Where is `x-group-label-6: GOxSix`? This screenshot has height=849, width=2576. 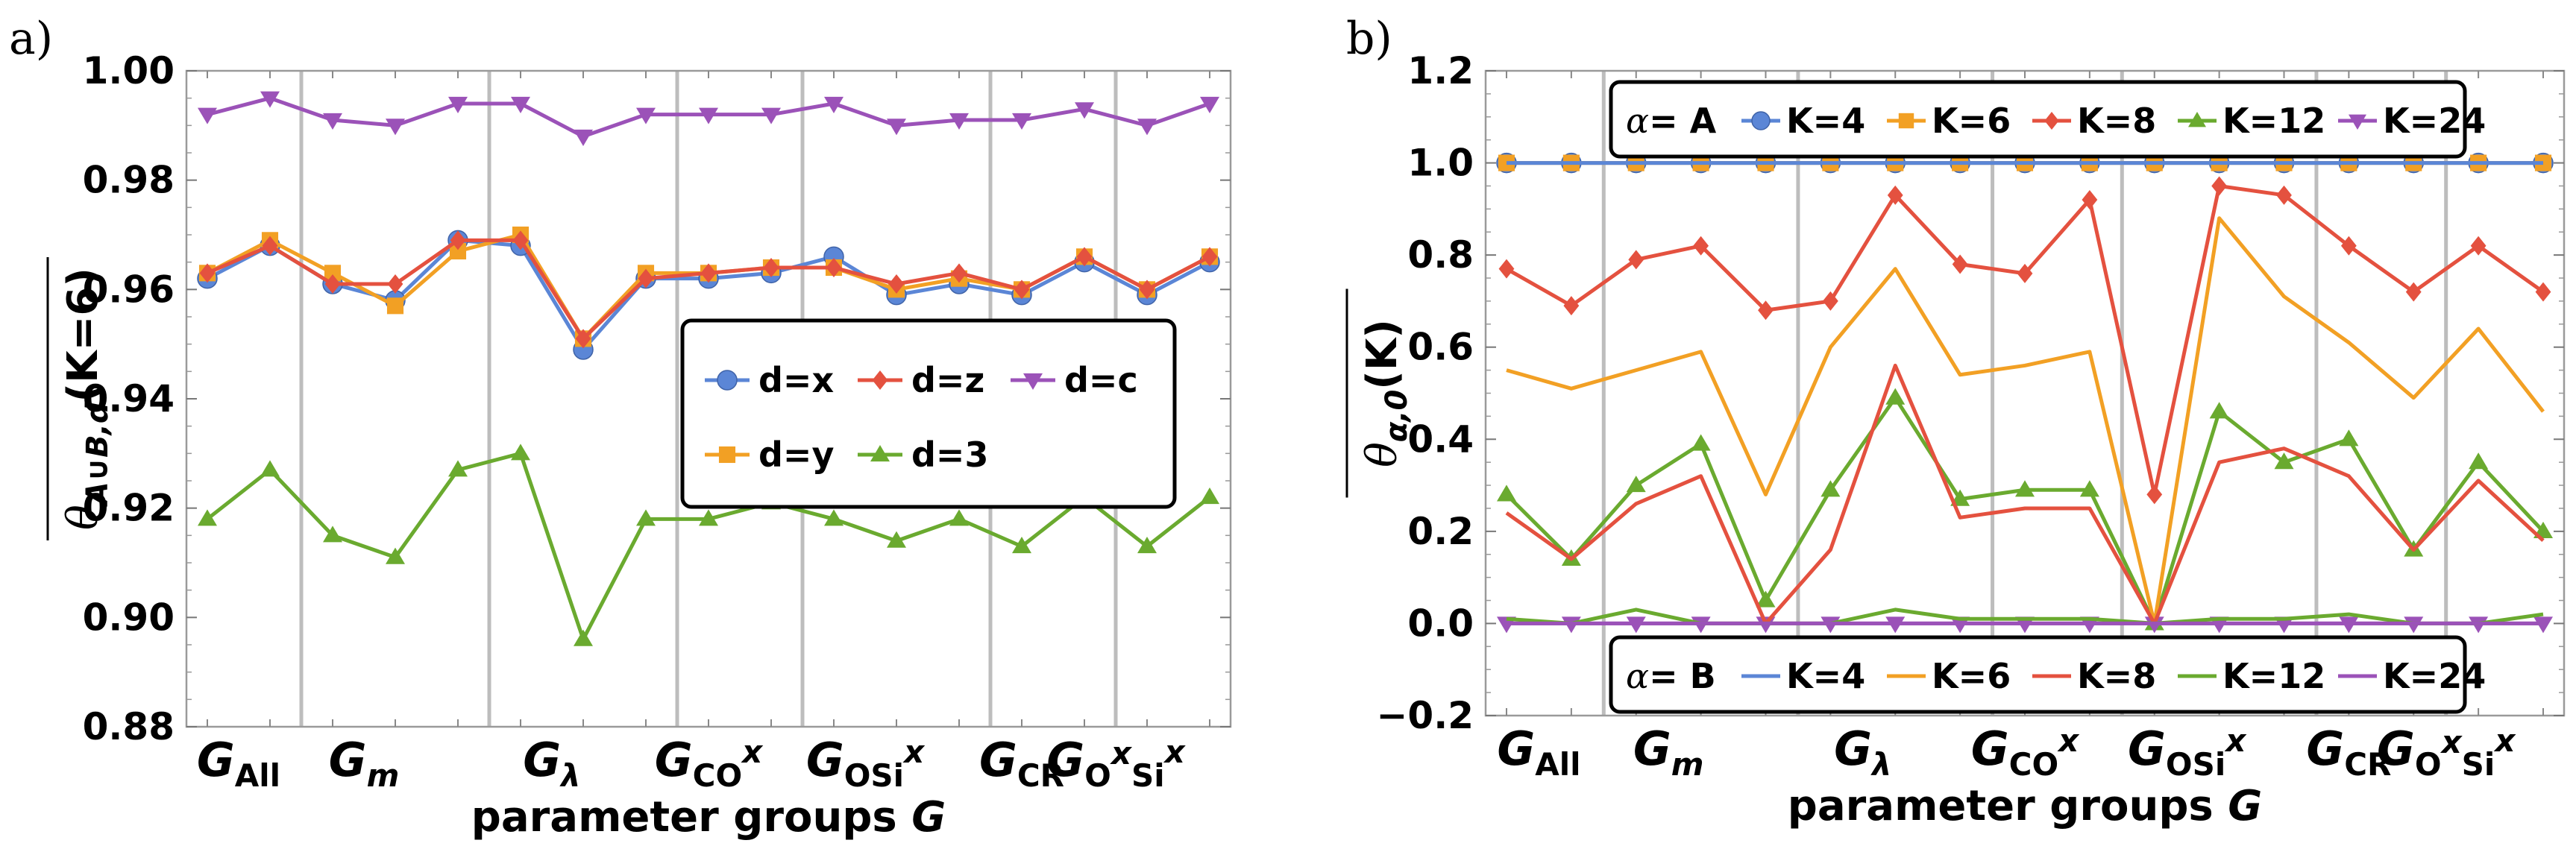 x-group-label-6: GOxSix is located at coordinates (2447, 752).